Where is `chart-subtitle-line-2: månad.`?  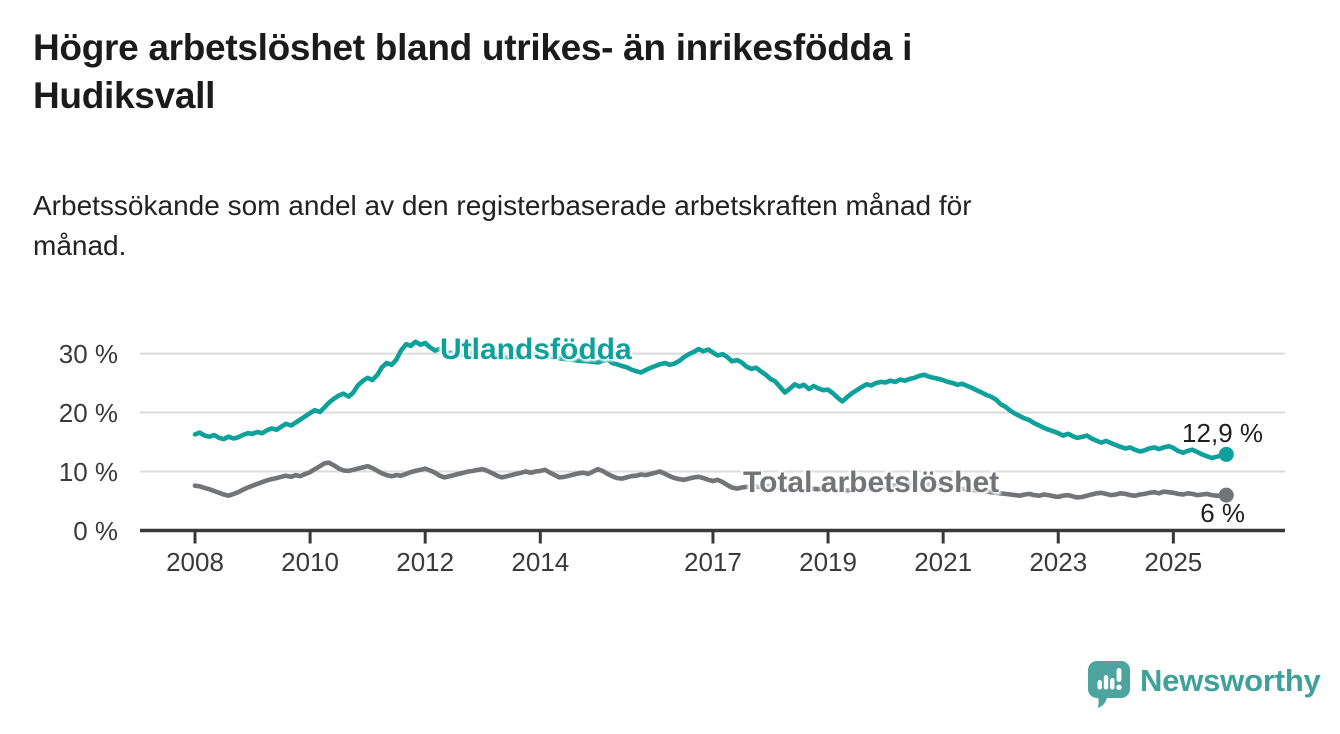
chart-subtitle-line-2: månad. is located at coordinates (80, 245).